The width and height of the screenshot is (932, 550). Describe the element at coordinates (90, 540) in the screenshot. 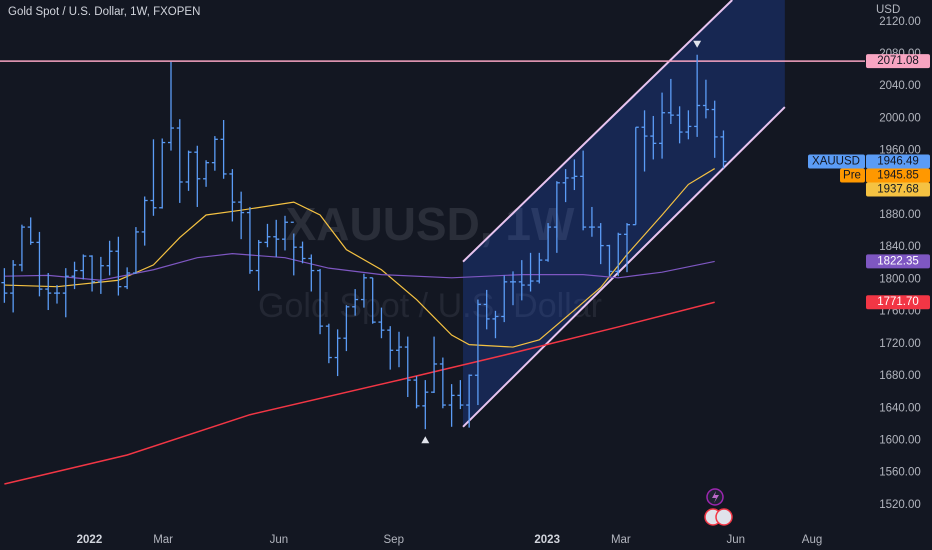

I see `x-tick-label: 2022` at that location.